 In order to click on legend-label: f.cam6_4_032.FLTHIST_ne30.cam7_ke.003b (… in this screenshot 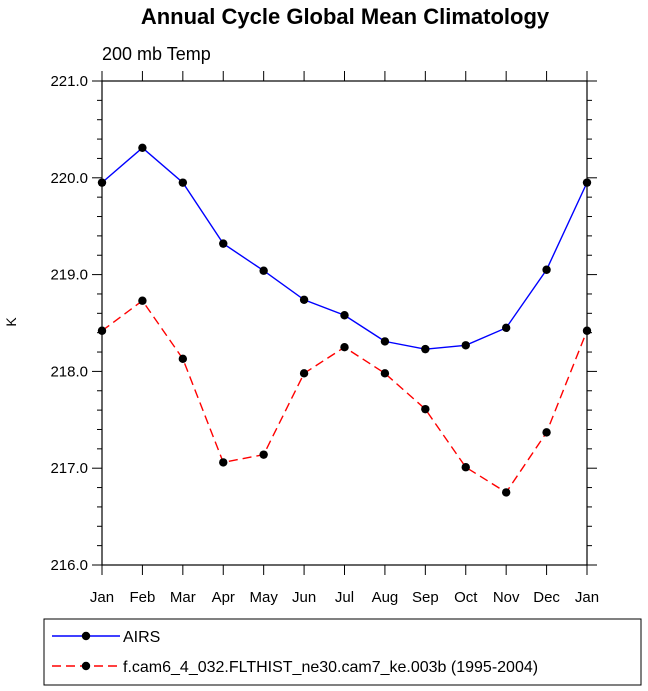, I will do `click(330, 667)`.